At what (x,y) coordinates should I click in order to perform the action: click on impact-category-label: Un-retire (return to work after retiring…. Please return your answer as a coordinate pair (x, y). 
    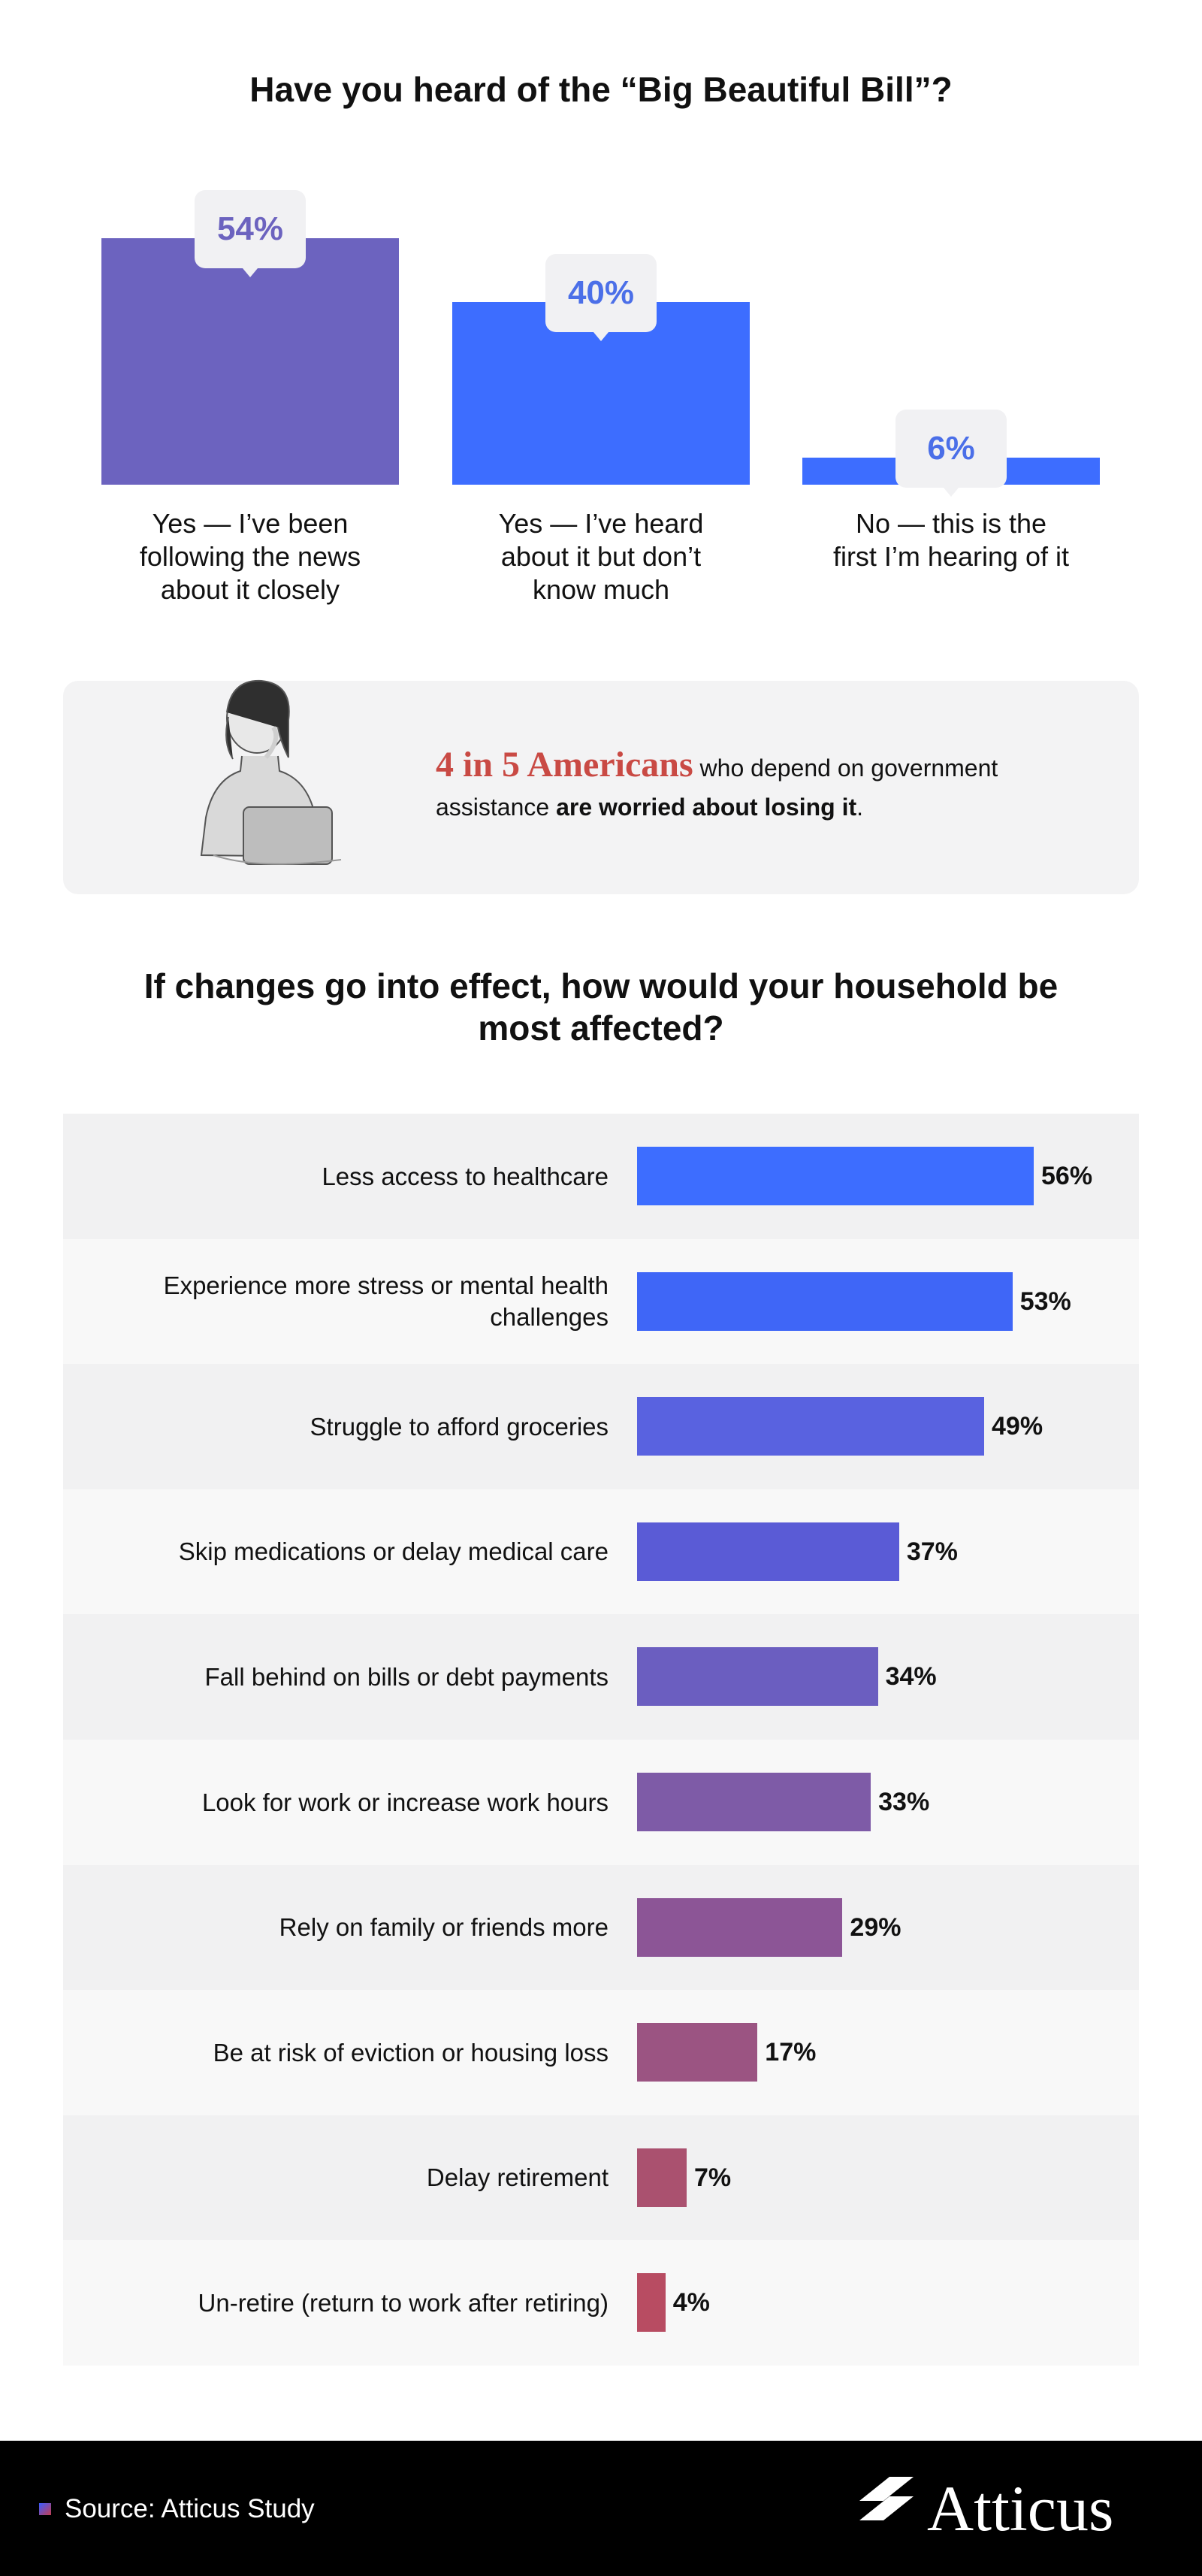
    Looking at the image, I should click on (403, 2303).